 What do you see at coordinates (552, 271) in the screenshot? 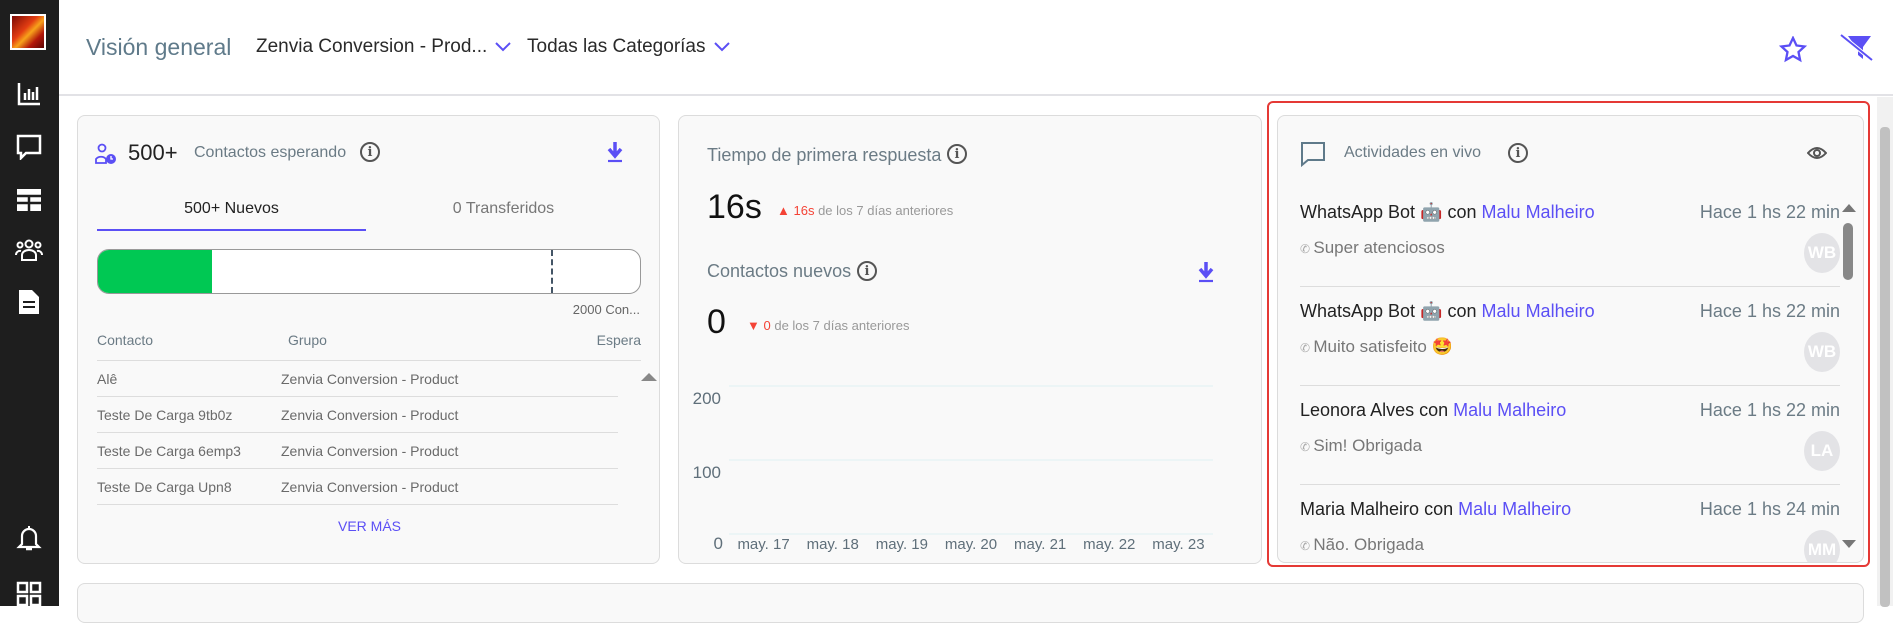
I see `limit-marker` at bounding box center [552, 271].